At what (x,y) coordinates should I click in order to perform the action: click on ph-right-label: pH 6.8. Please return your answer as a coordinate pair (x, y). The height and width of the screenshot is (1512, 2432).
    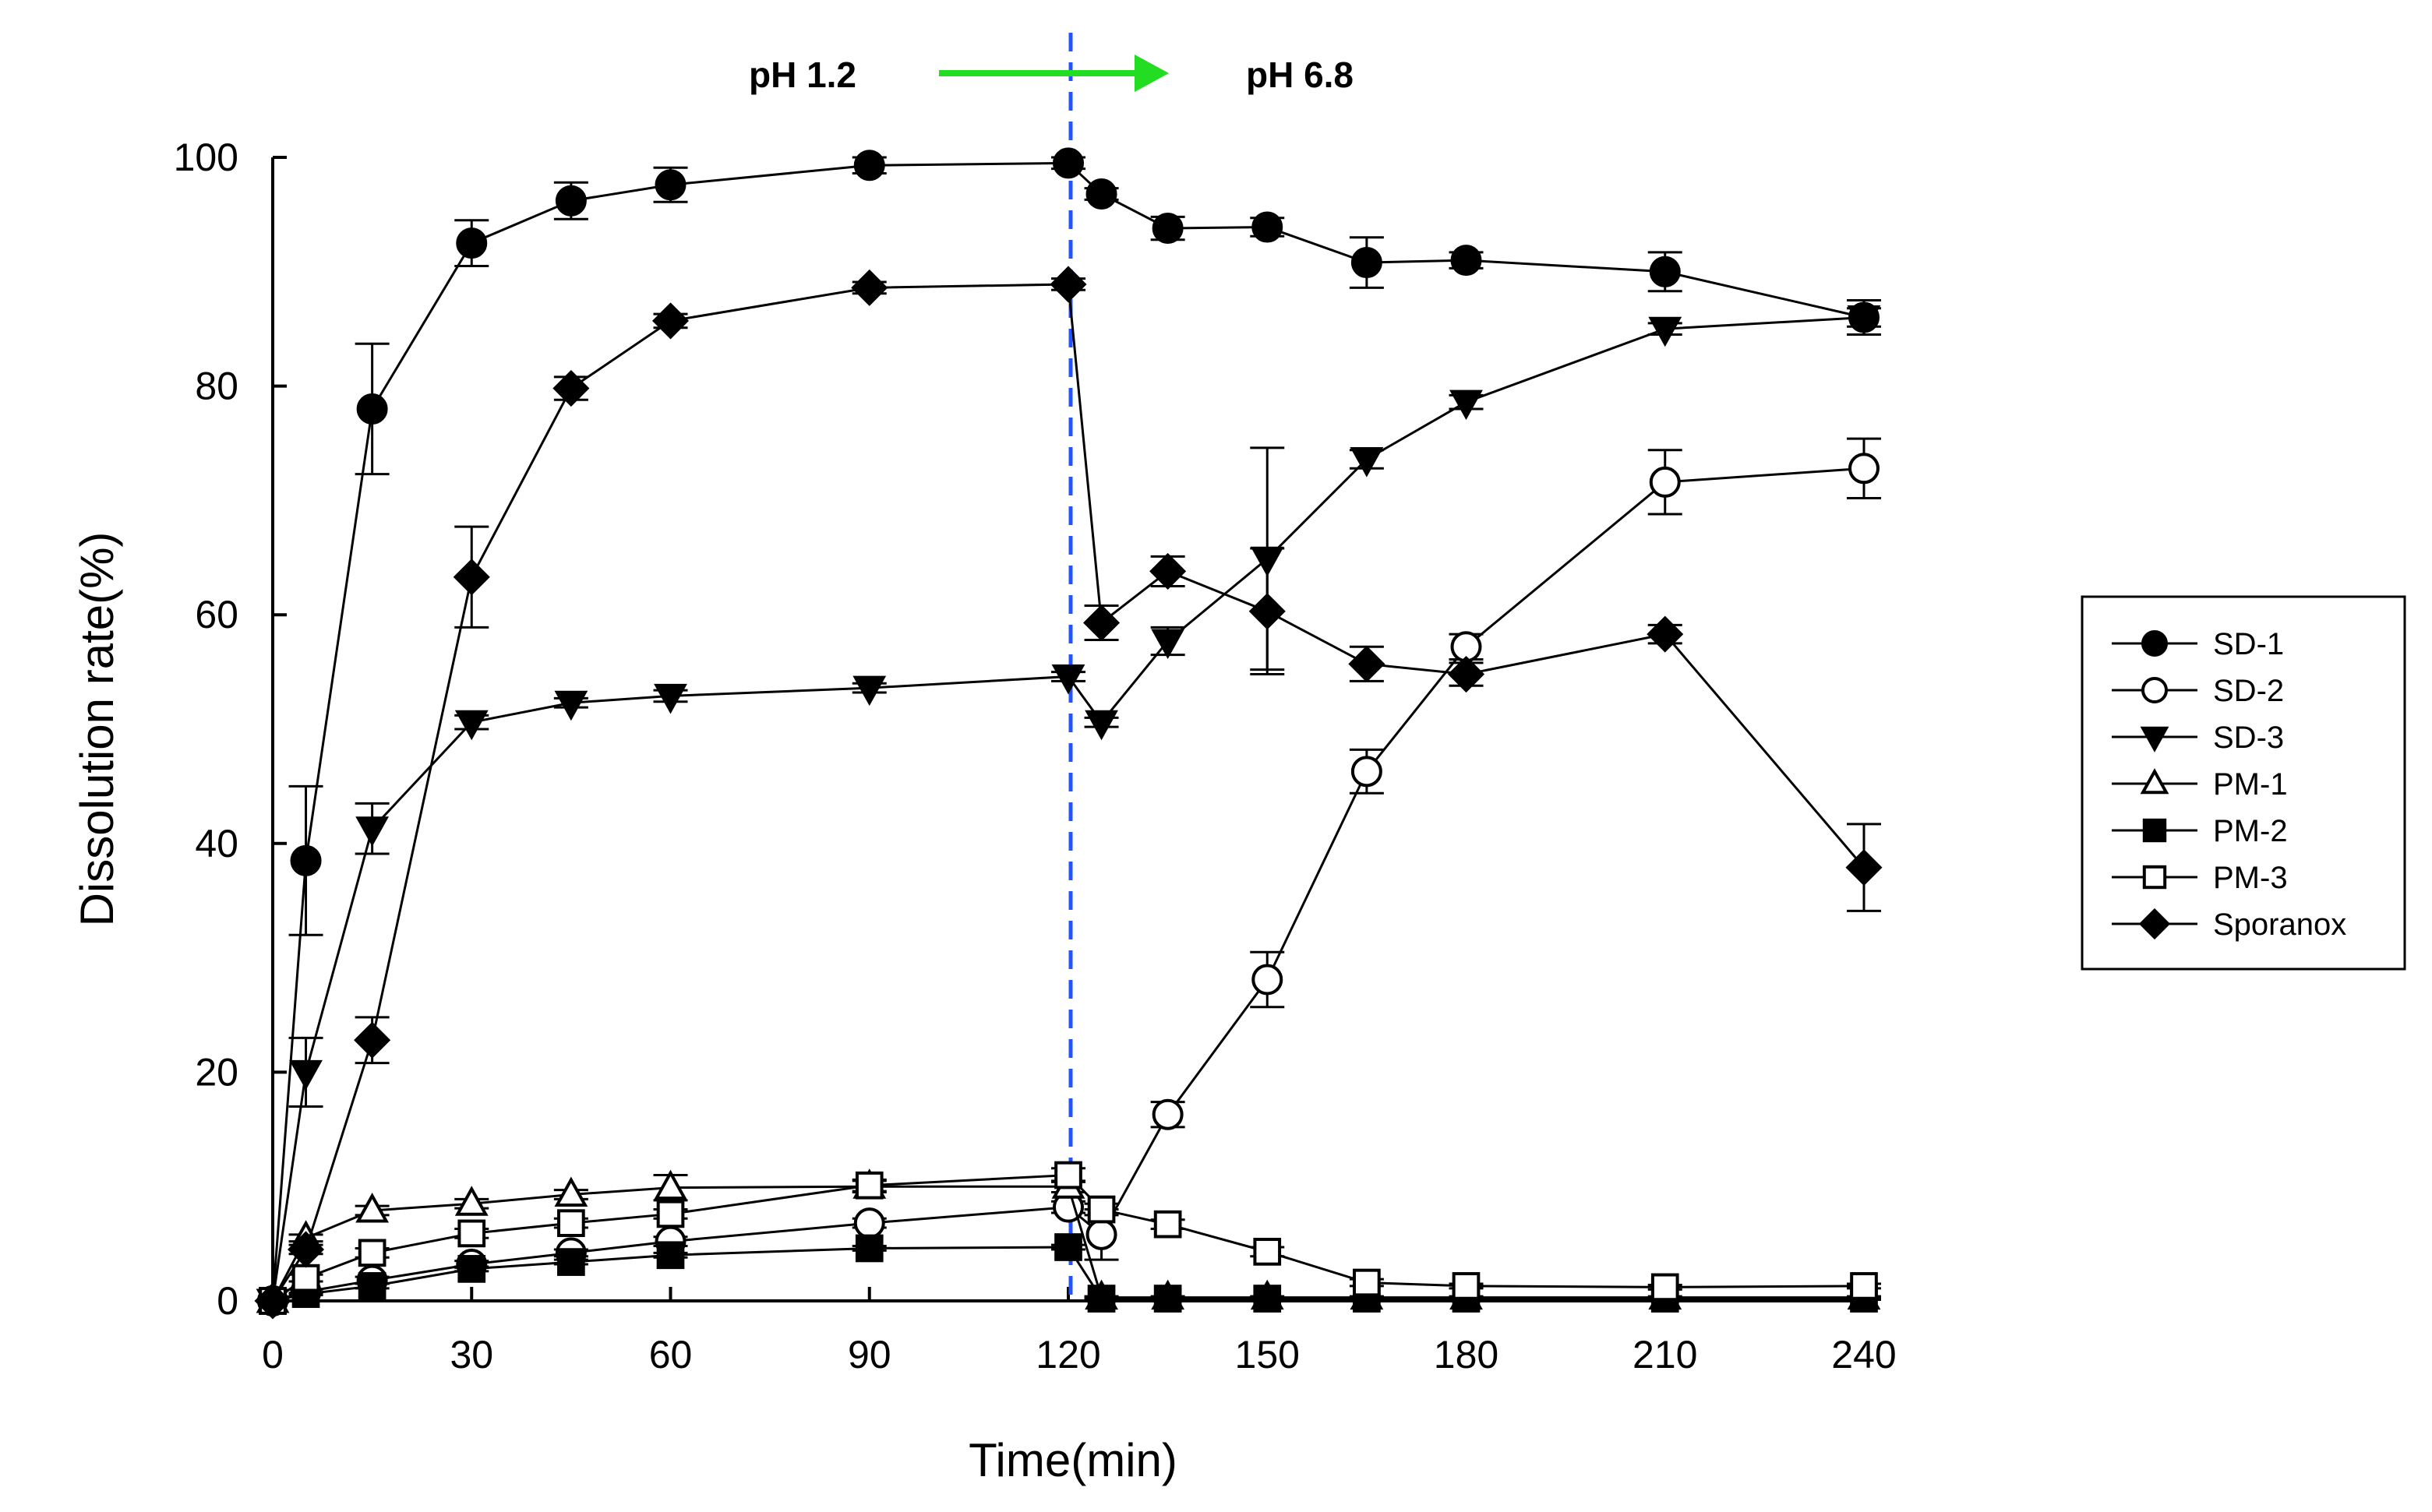
    Looking at the image, I should click on (1300, 75).